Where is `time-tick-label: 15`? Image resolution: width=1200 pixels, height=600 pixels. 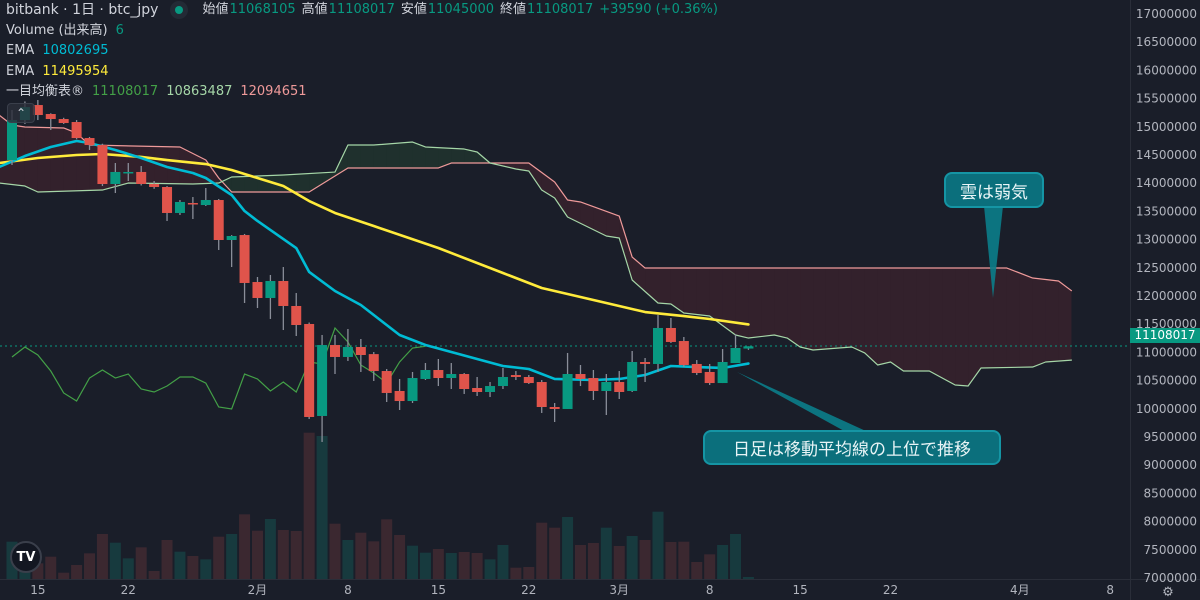
time-tick-label: 15 is located at coordinates (799, 590).